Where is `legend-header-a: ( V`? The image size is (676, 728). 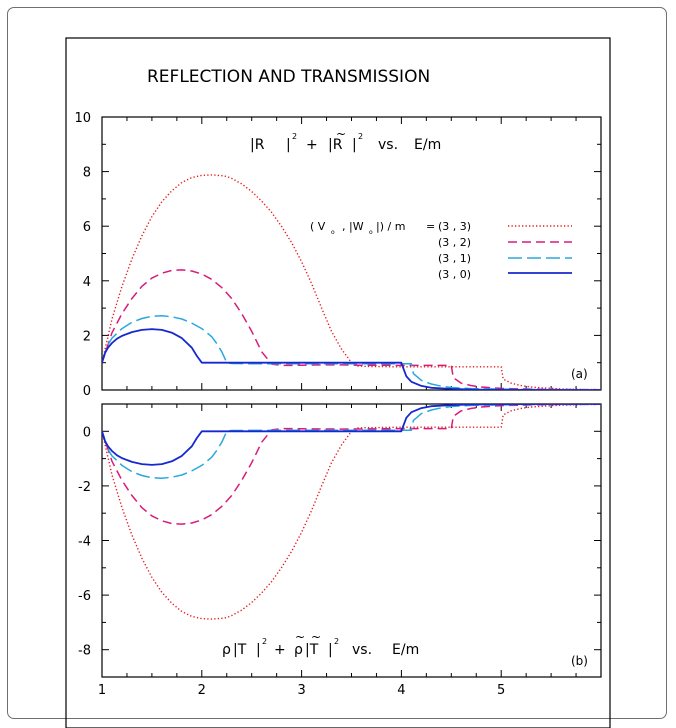 legend-header-a: ( V is located at coordinates (318, 226).